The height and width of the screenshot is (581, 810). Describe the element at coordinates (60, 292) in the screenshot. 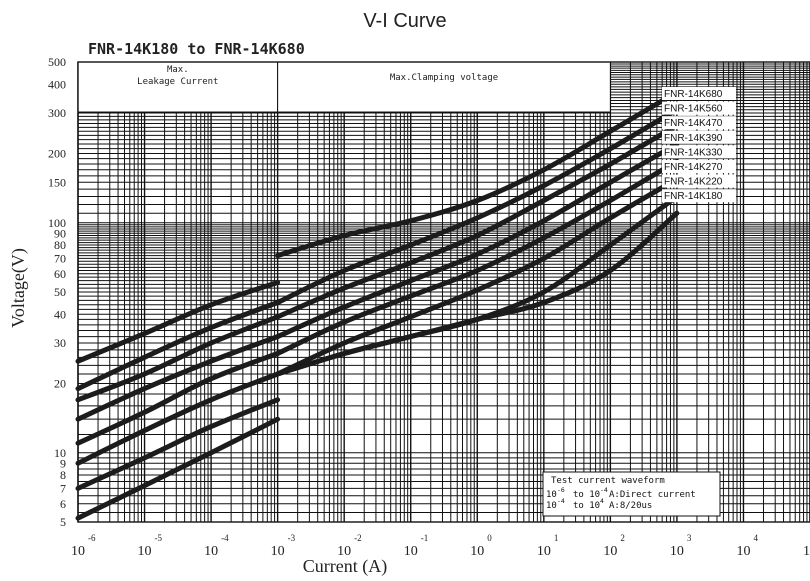

I see `y-tick-label: 50` at that location.